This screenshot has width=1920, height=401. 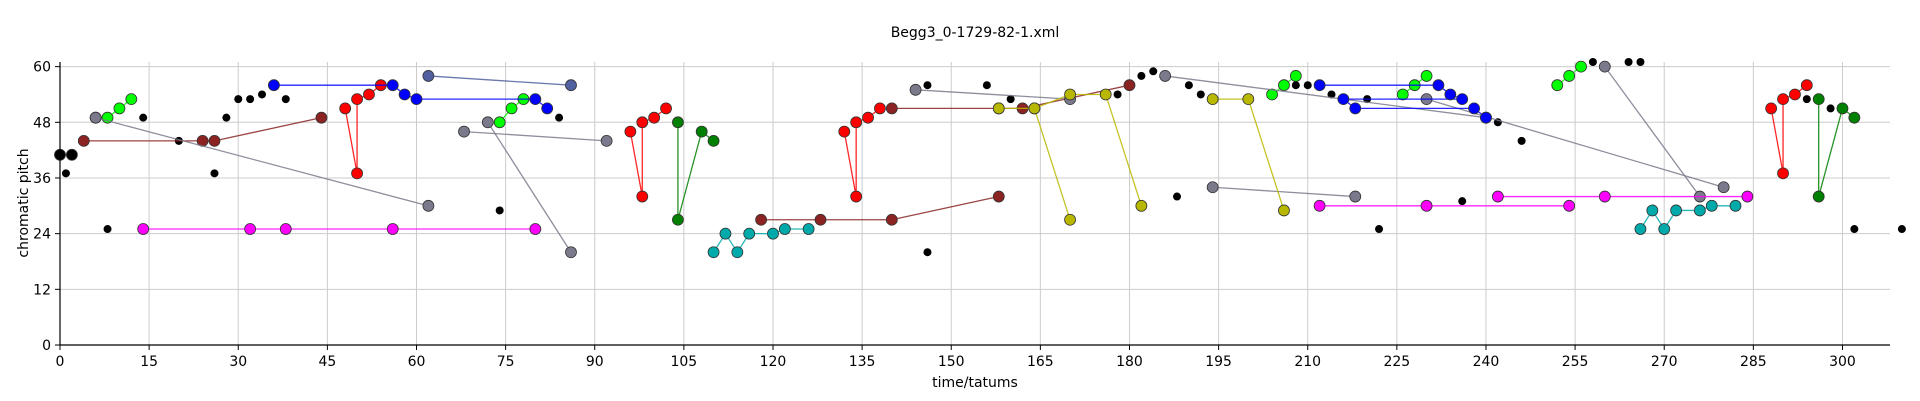 What do you see at coordinates (46, 346) in the screenshot?
I see `y-tick-label: 0` at bounding box center [46, 346].